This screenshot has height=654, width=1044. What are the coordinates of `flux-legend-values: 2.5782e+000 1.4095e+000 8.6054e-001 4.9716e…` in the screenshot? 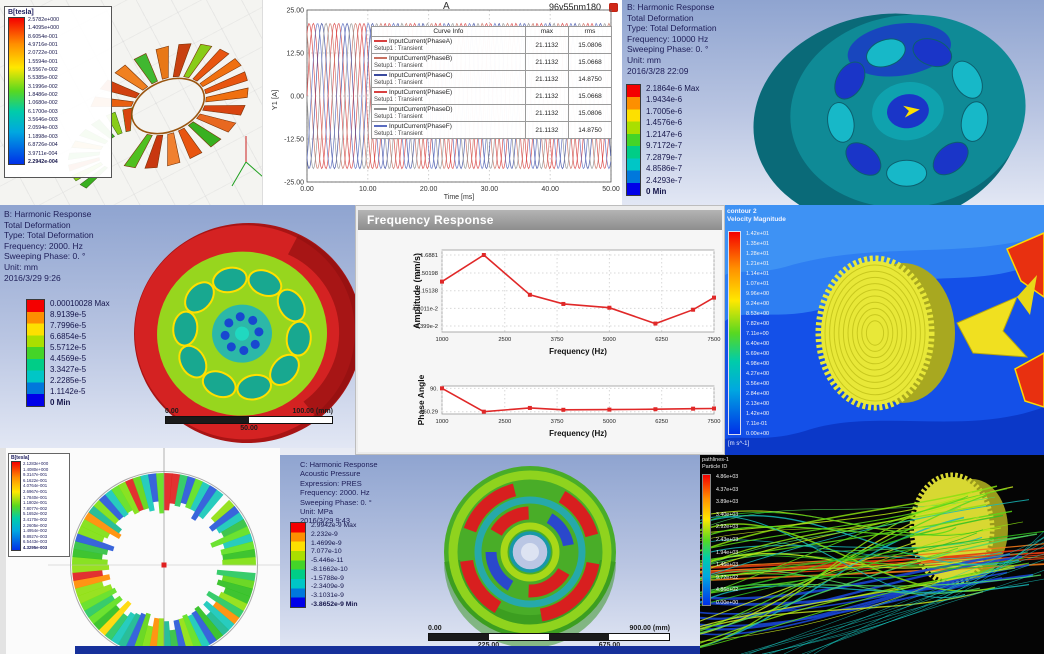 It's located at (43, 91).